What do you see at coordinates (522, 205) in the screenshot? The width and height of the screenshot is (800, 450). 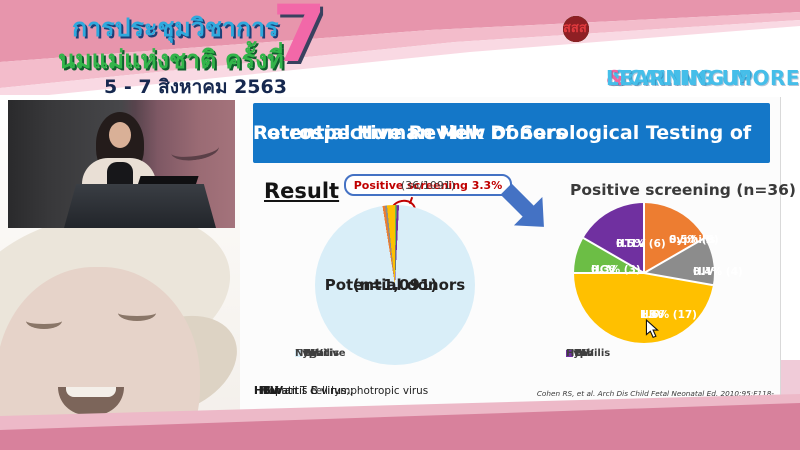 I see `flow-arrow-icon` at bounding box center [522, 205].